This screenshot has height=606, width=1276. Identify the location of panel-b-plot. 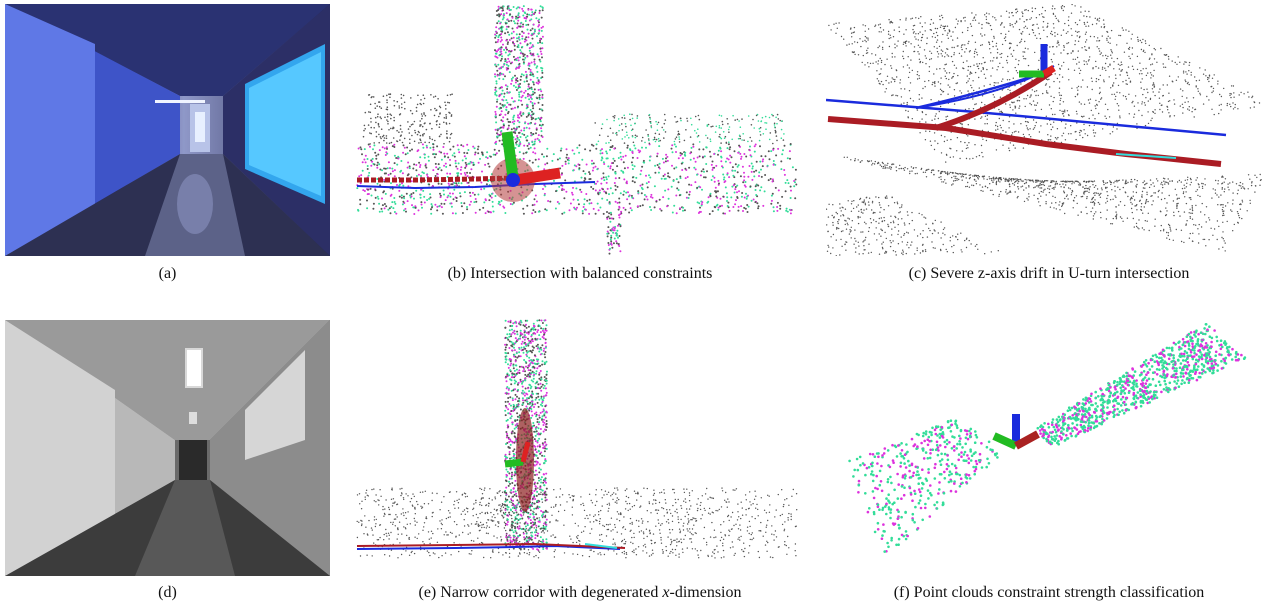
(580, 130).